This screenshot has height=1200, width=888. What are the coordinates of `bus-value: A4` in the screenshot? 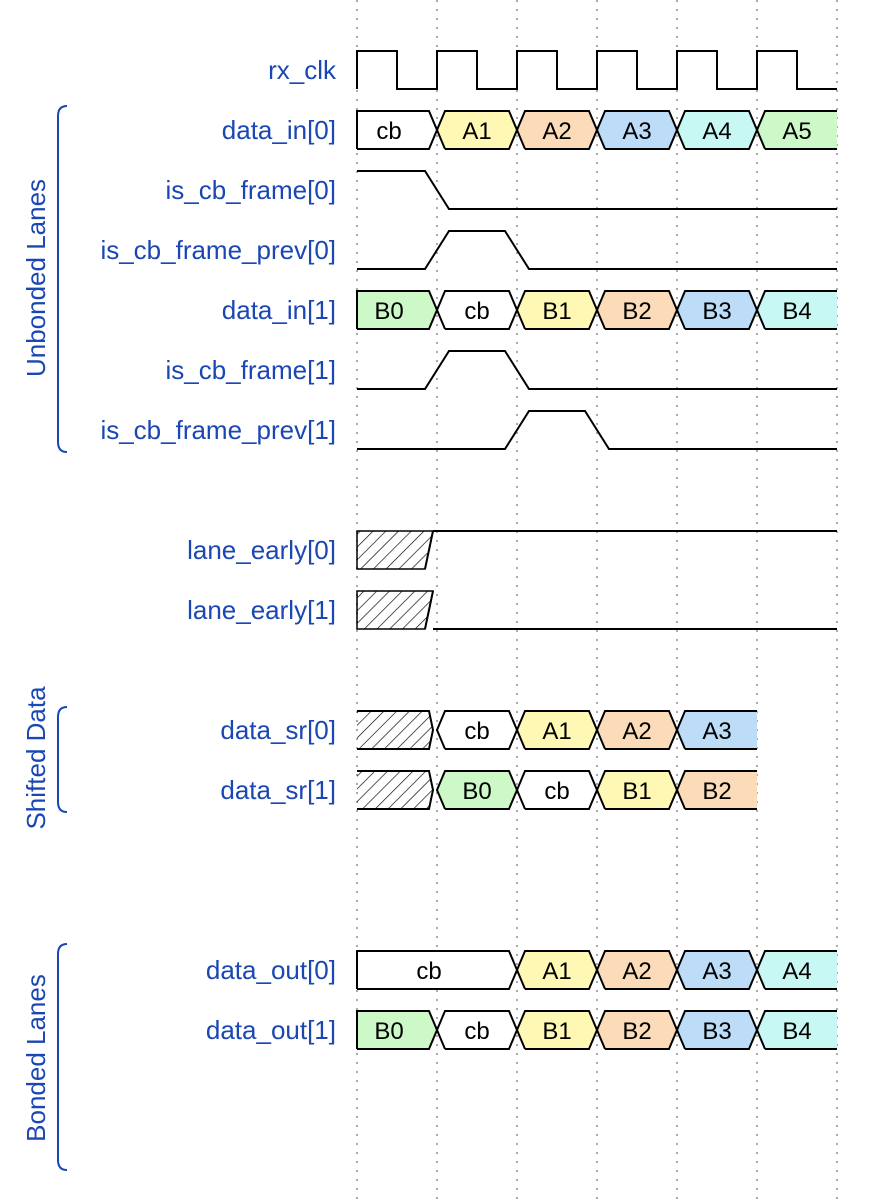 It's located at (716, 131).